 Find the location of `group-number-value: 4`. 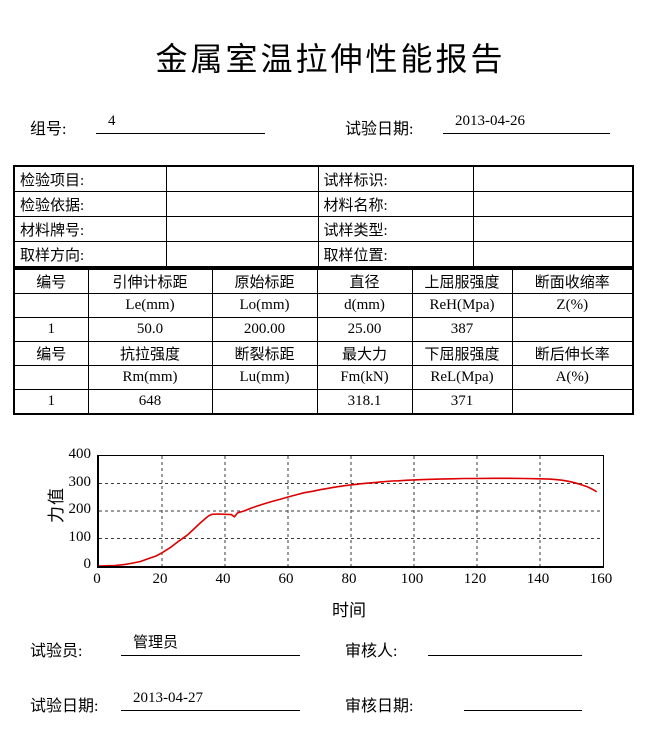

group-number-value: 4 is located at coordinates (112, 121).